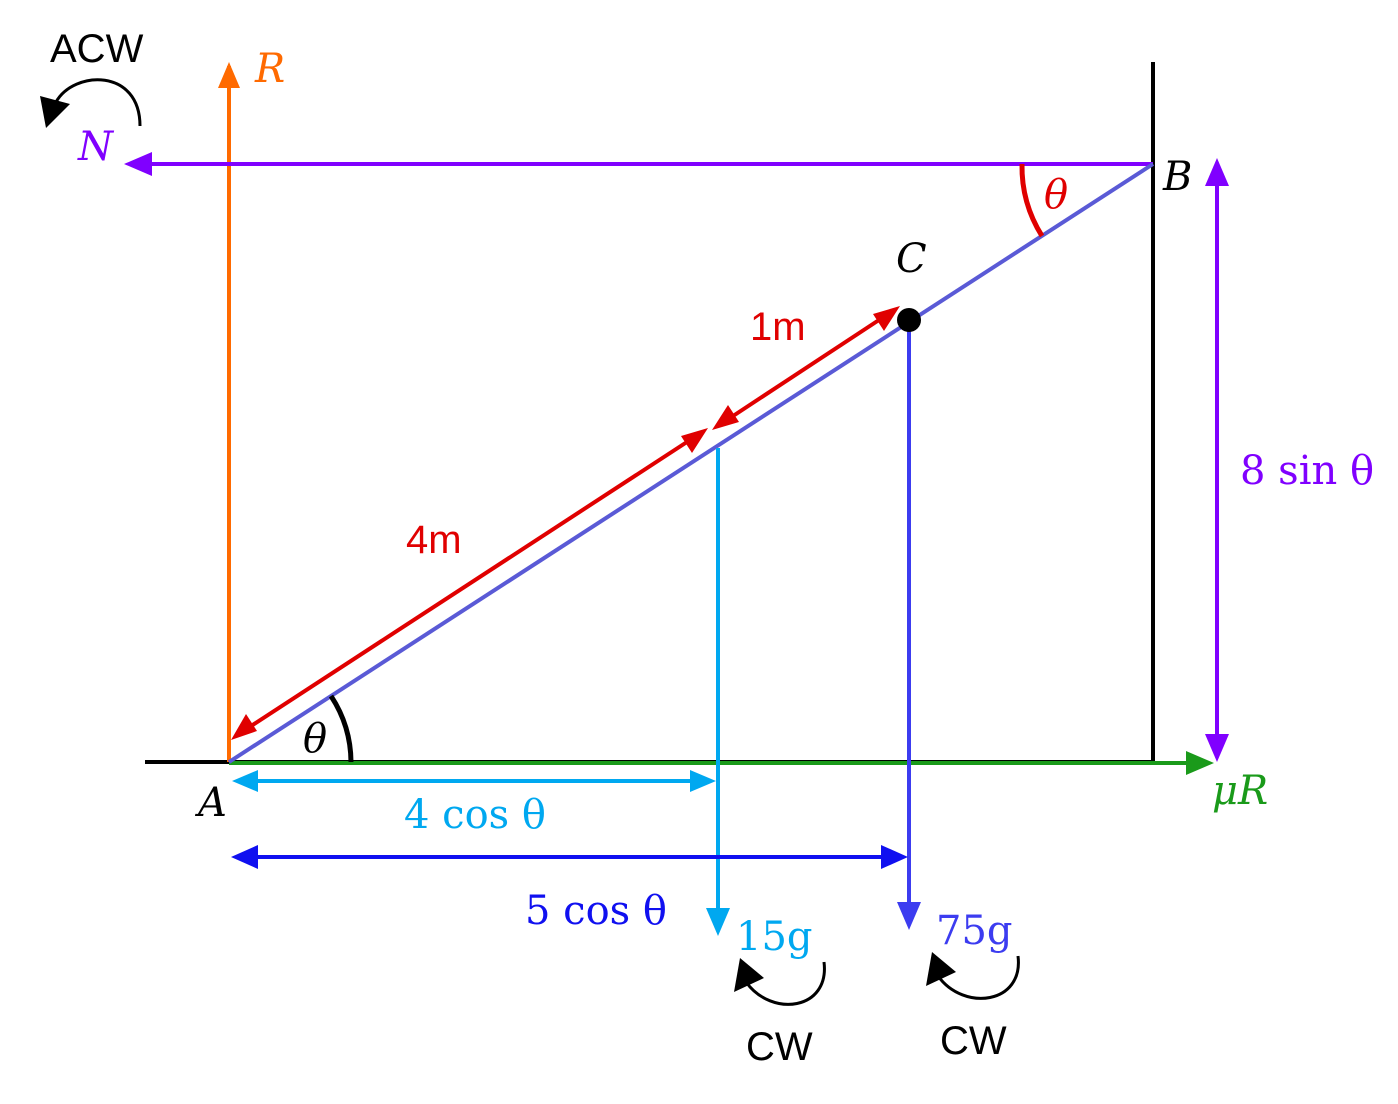  I want to click on height-arrowhead-top, so click(1217, 172).